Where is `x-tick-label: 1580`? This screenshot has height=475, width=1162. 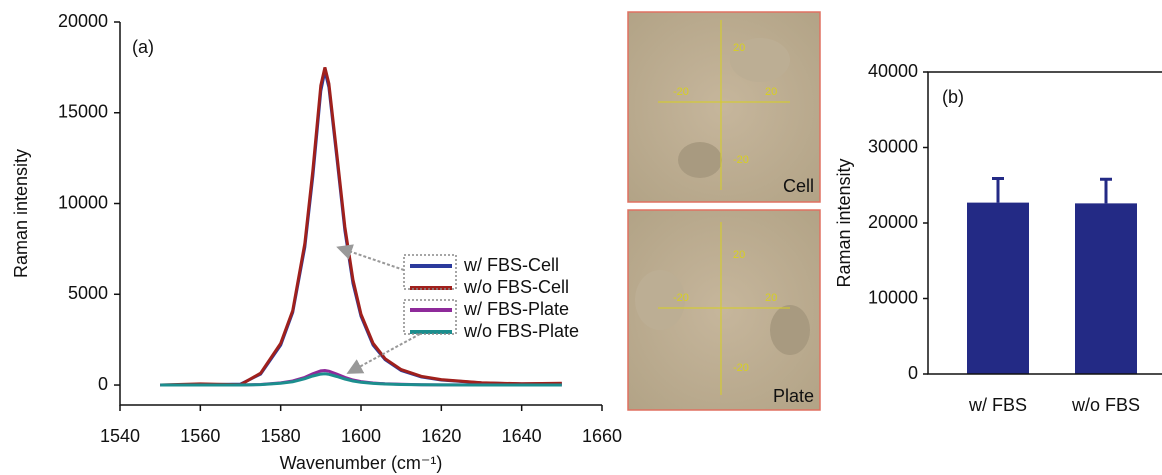
x-tick-label: 1580 is located at coordinates (281, 436).